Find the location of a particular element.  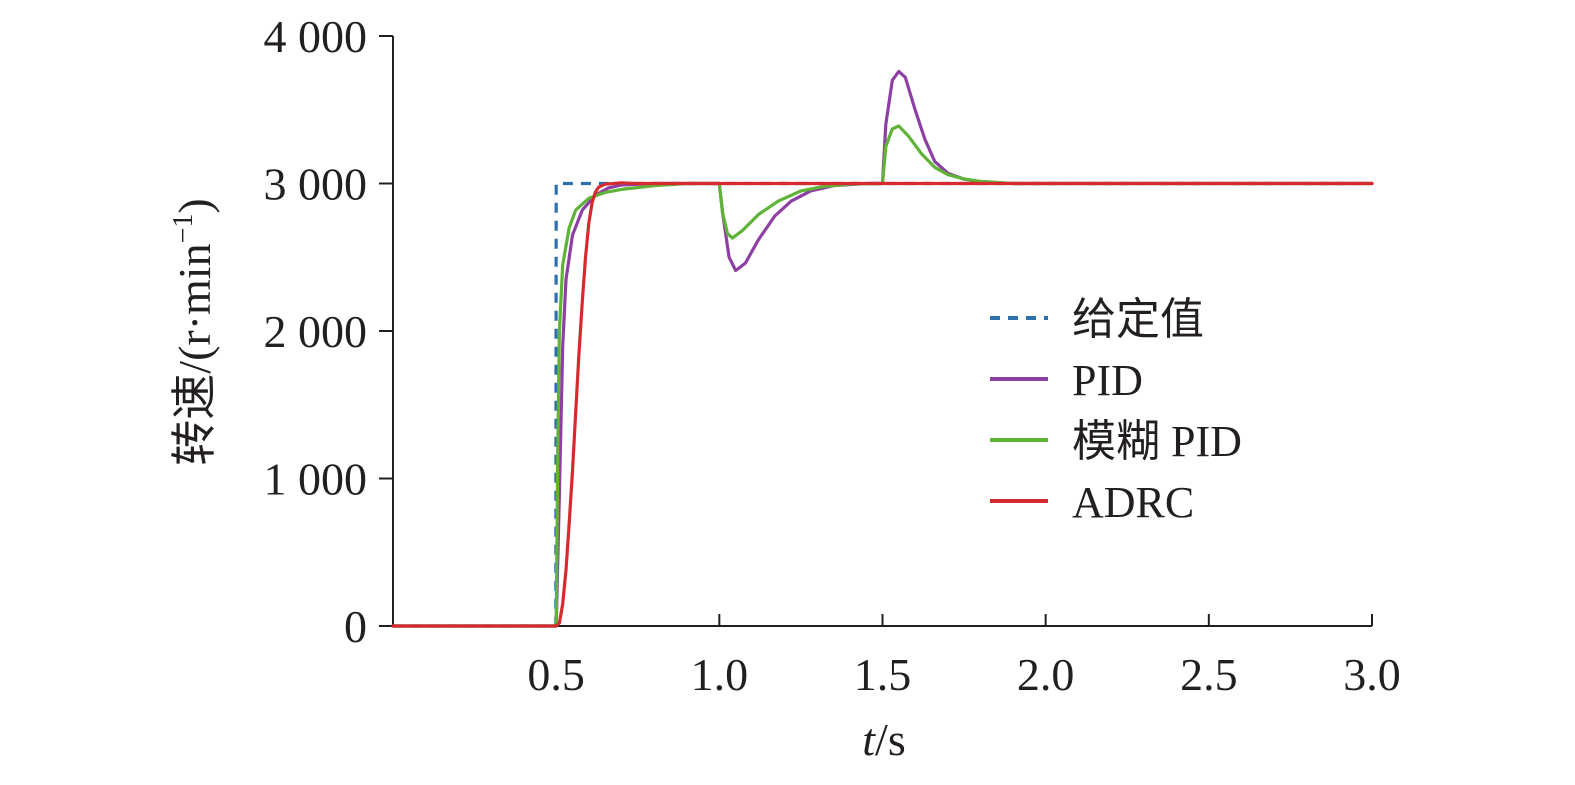

y-axis-label: 转速/(r·min−1) is located at coordinates (194, 331).